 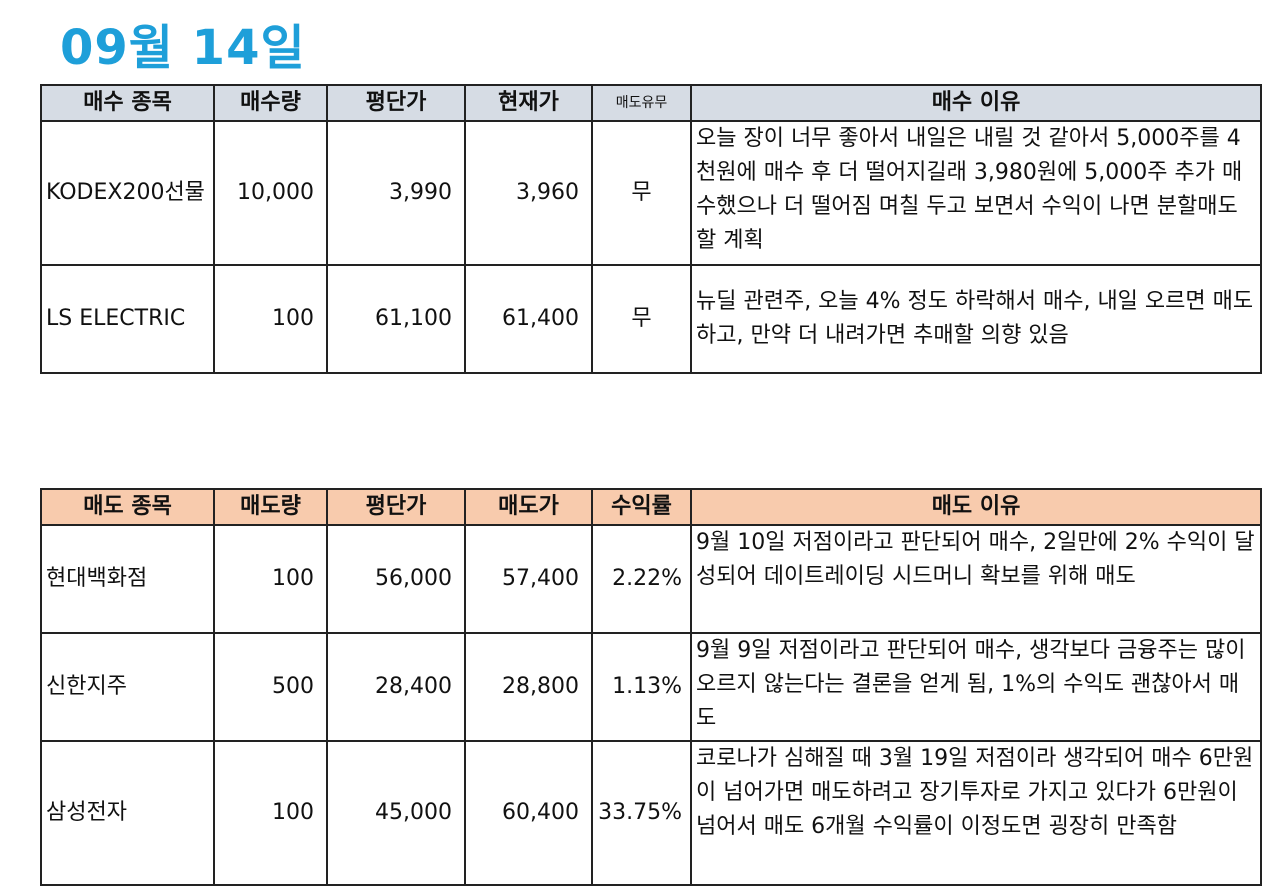 I want to click on current-price: 61,400, so click(x=528, y=319).